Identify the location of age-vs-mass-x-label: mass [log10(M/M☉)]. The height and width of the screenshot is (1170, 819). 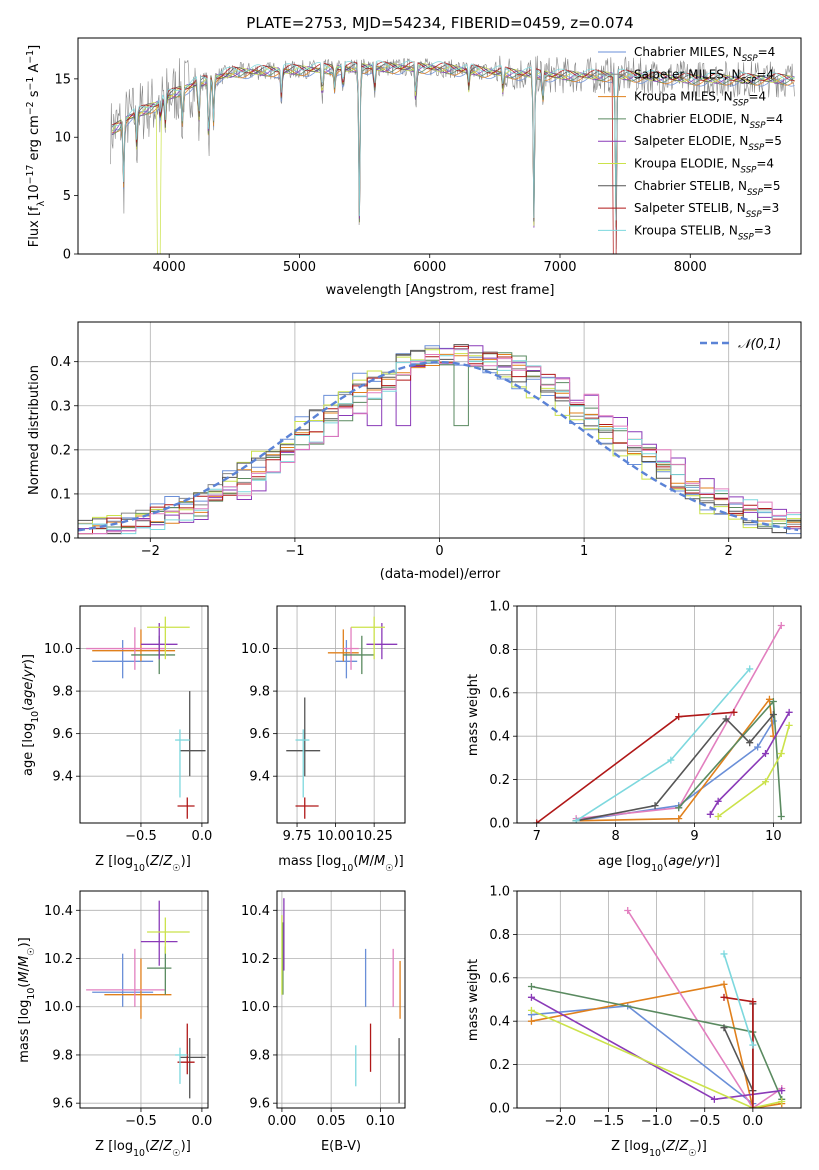
(341, 864).